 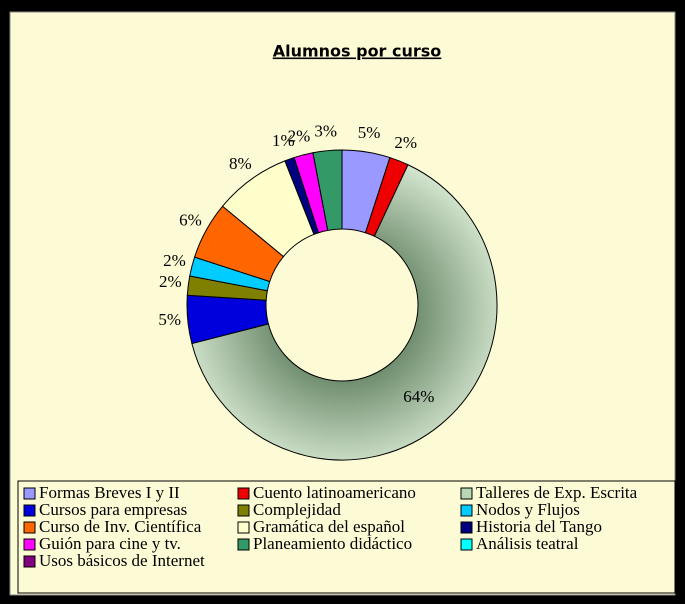 What do you see at coordinates (327, 190) in the screenshot?
I see `donut-slice` at bounding box center [327, 190].